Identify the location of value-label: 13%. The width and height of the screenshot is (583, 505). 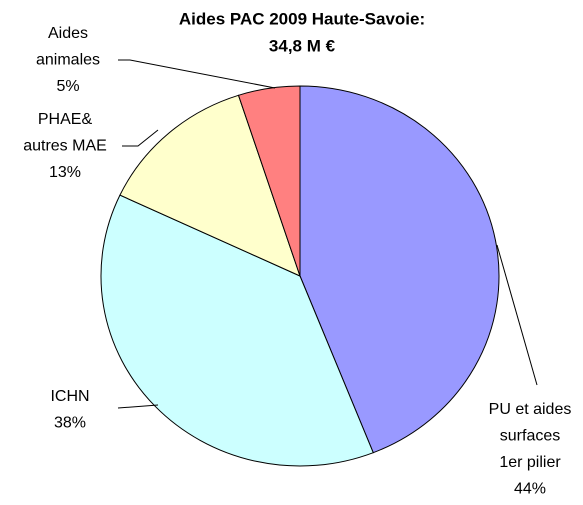
(65, 172).